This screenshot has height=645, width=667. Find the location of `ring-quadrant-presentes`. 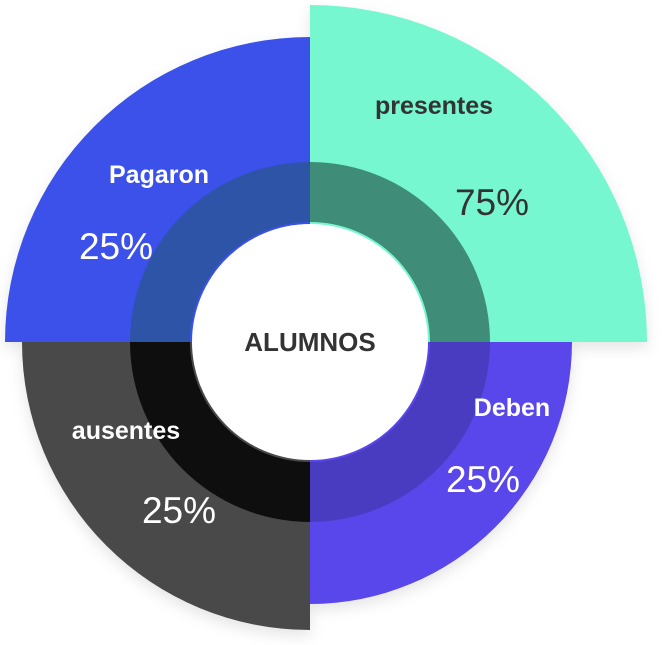

ring-quadrant-presentes is located at coordinates (400, 252).